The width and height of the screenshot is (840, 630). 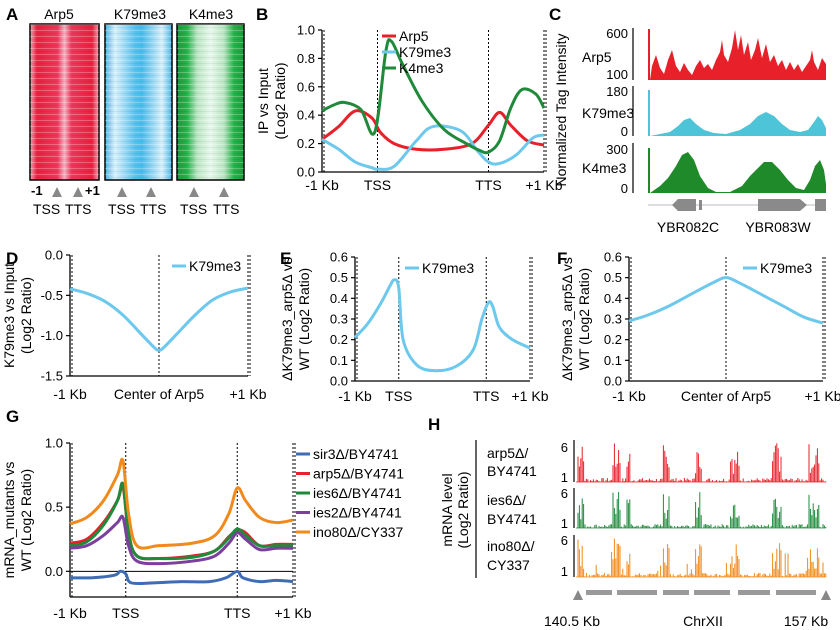 What do you see at coordinates (52, 376) in the screenshot?
I see `y-tick-label: -1.5` at bounding box center [52, 376].